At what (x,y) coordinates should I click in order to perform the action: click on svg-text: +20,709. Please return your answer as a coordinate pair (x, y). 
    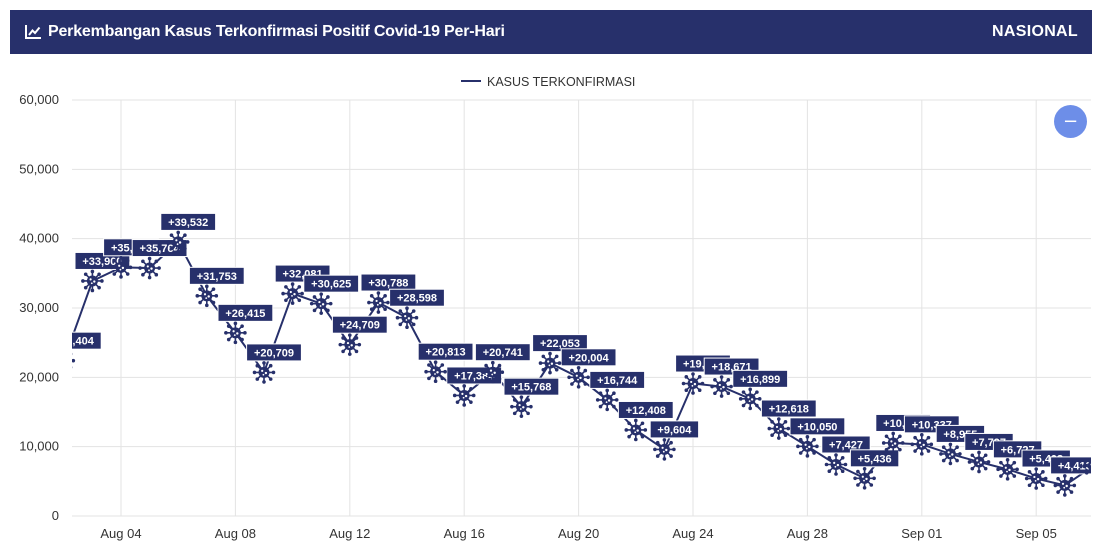
    Looking at the image, I should click on (274, 353).